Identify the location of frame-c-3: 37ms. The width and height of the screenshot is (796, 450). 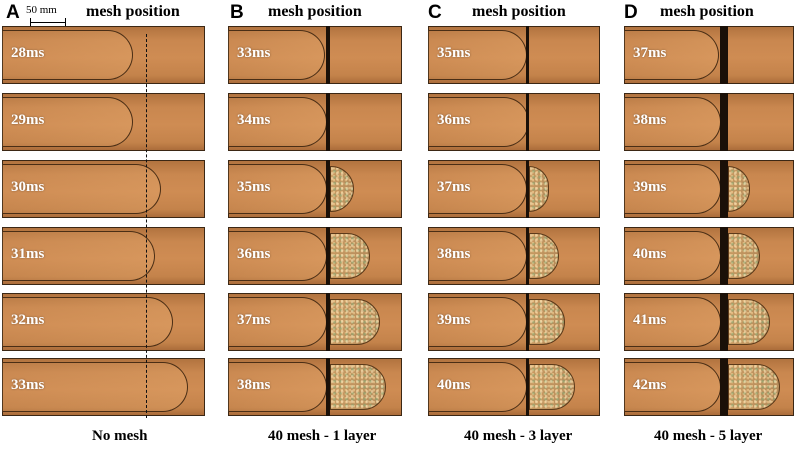
(514, 189).